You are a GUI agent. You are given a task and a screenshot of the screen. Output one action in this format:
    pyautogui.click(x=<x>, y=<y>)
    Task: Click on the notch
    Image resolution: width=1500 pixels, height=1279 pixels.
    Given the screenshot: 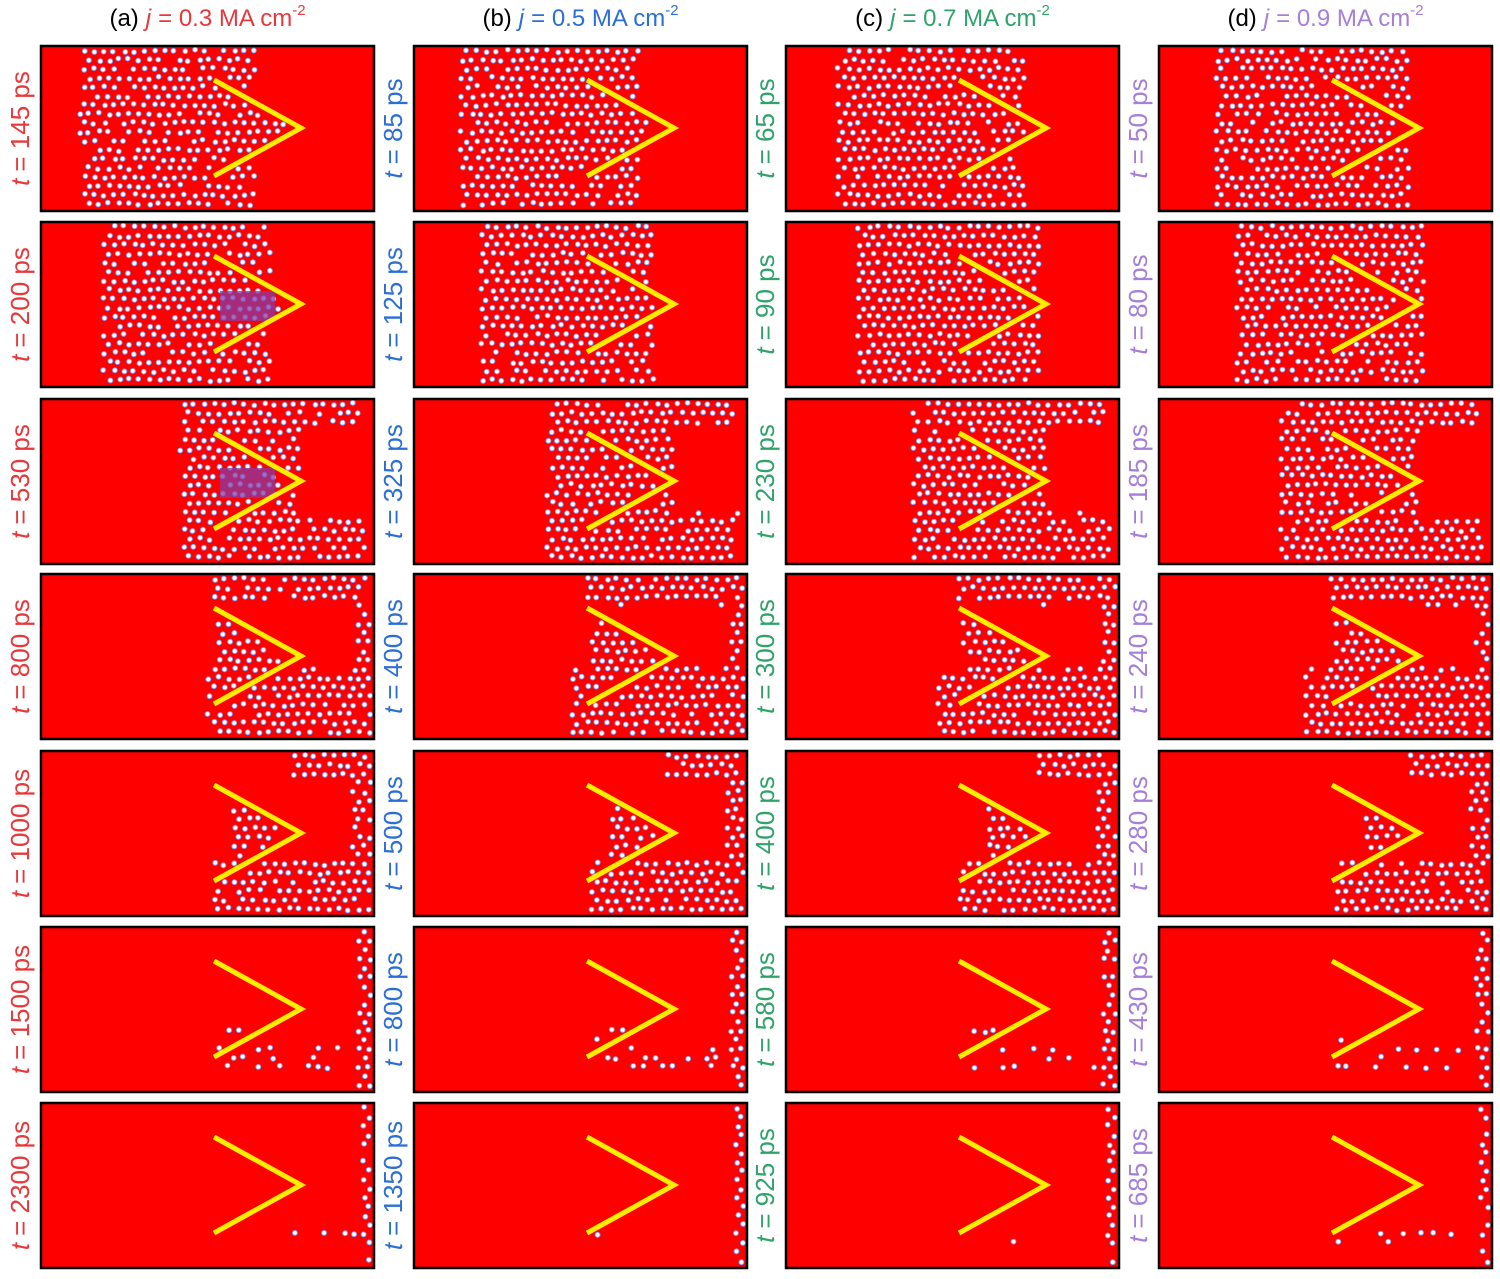 What is the action you would take?
    pyautogui.click(x=632, y=833)
    